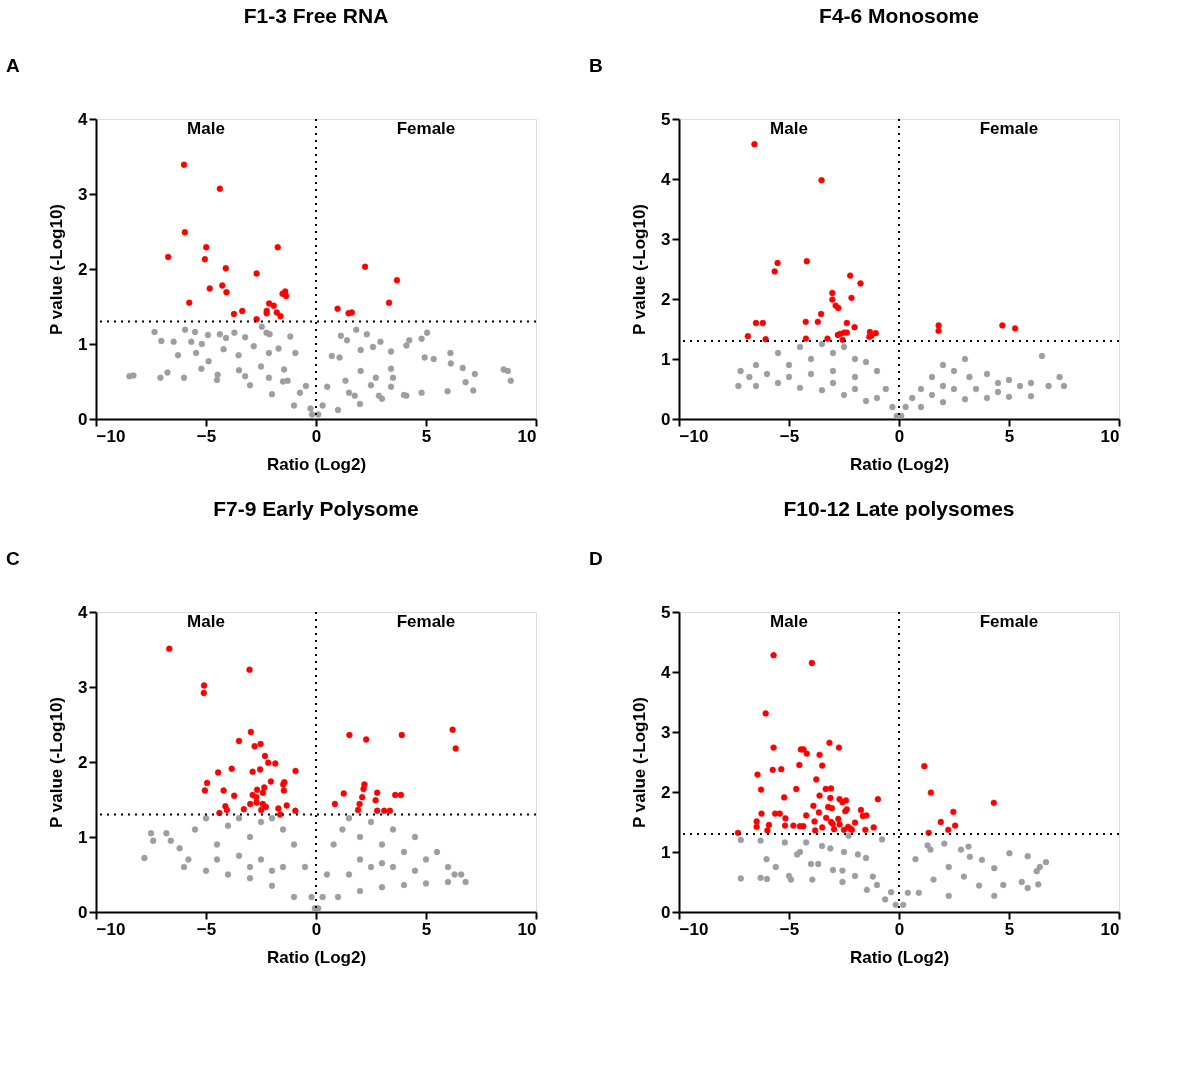 This screenshot has width=1201, height=1080. I want to click on chart-title: F4-6 Monosome, so click(899, 15).